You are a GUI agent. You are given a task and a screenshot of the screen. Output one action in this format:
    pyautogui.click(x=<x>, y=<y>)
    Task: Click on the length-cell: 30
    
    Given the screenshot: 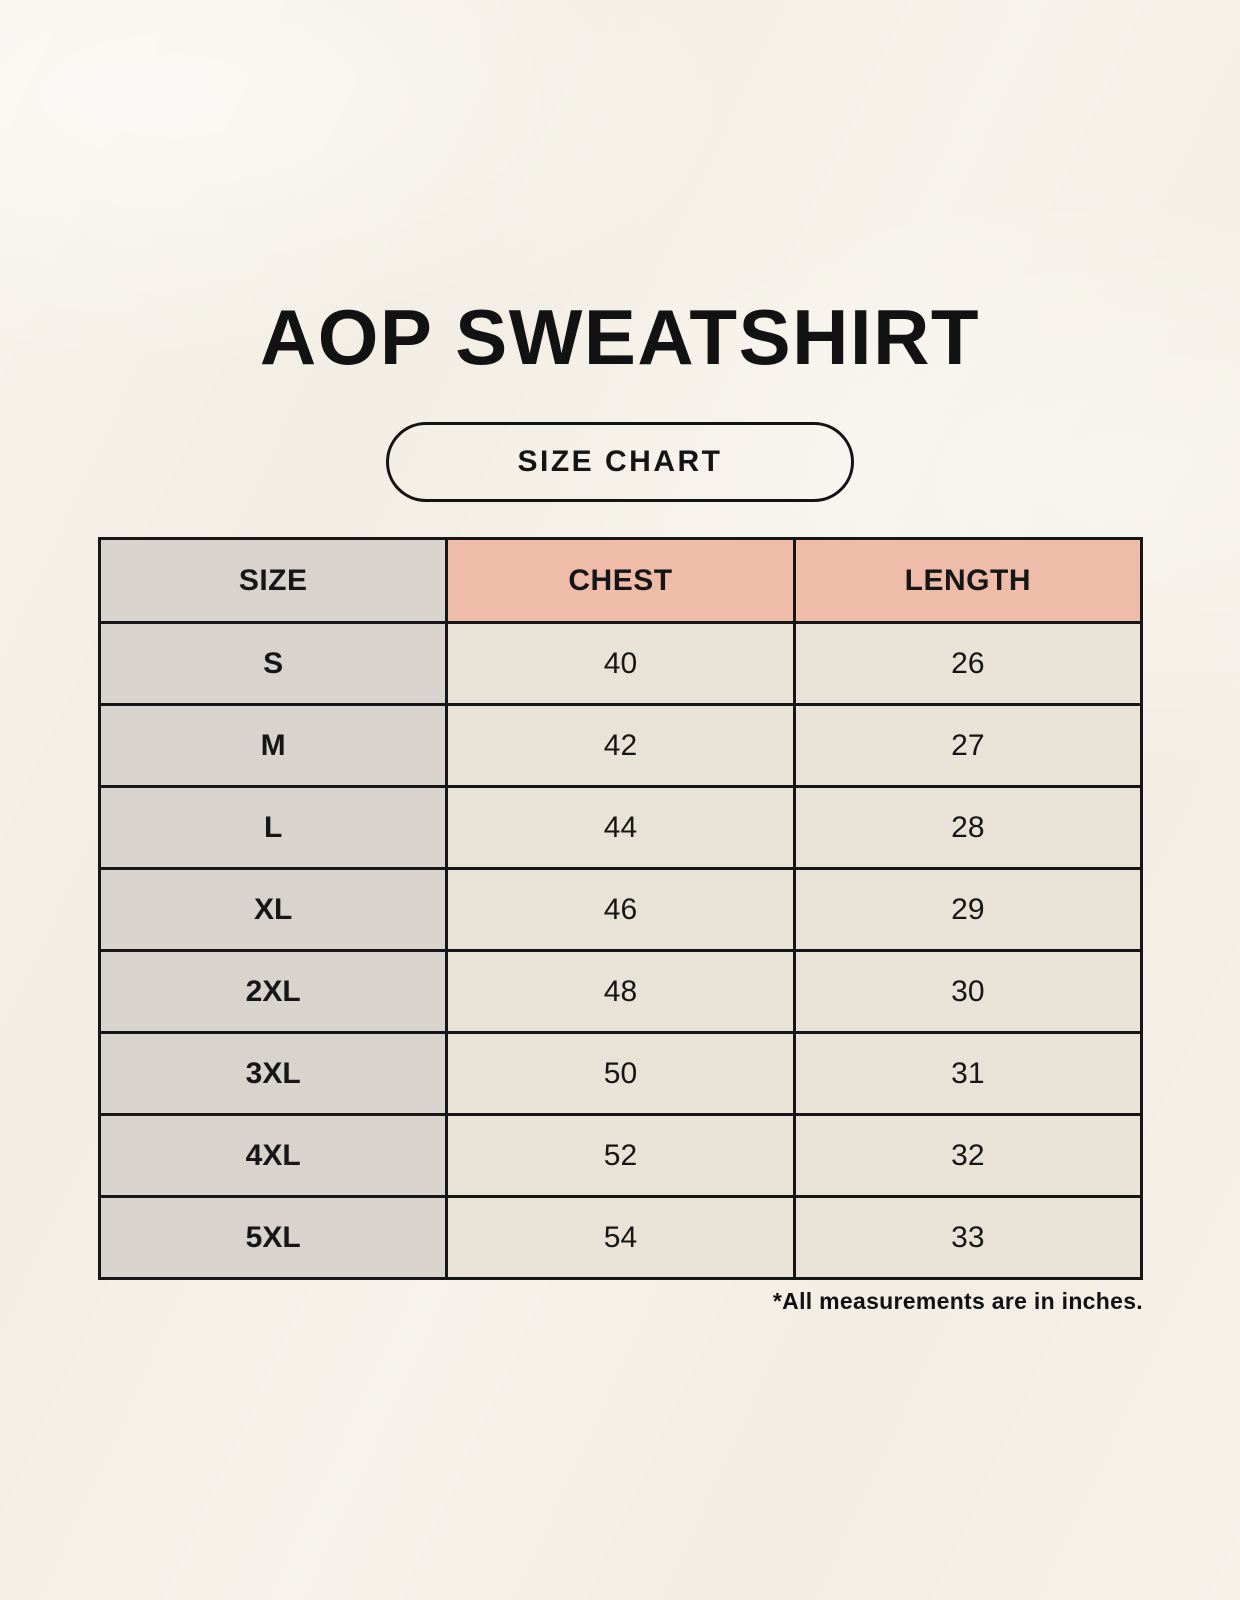 What is the action you would take?
    pyautogui.click(x=968, y=991)
    